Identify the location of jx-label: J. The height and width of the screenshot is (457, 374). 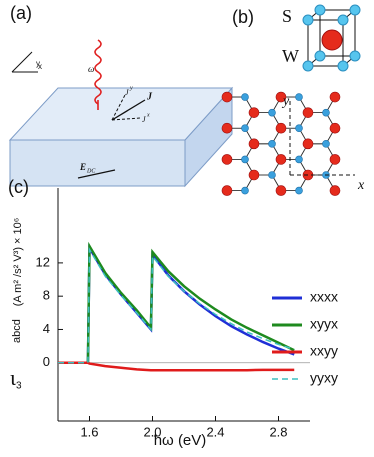
(144, 119).